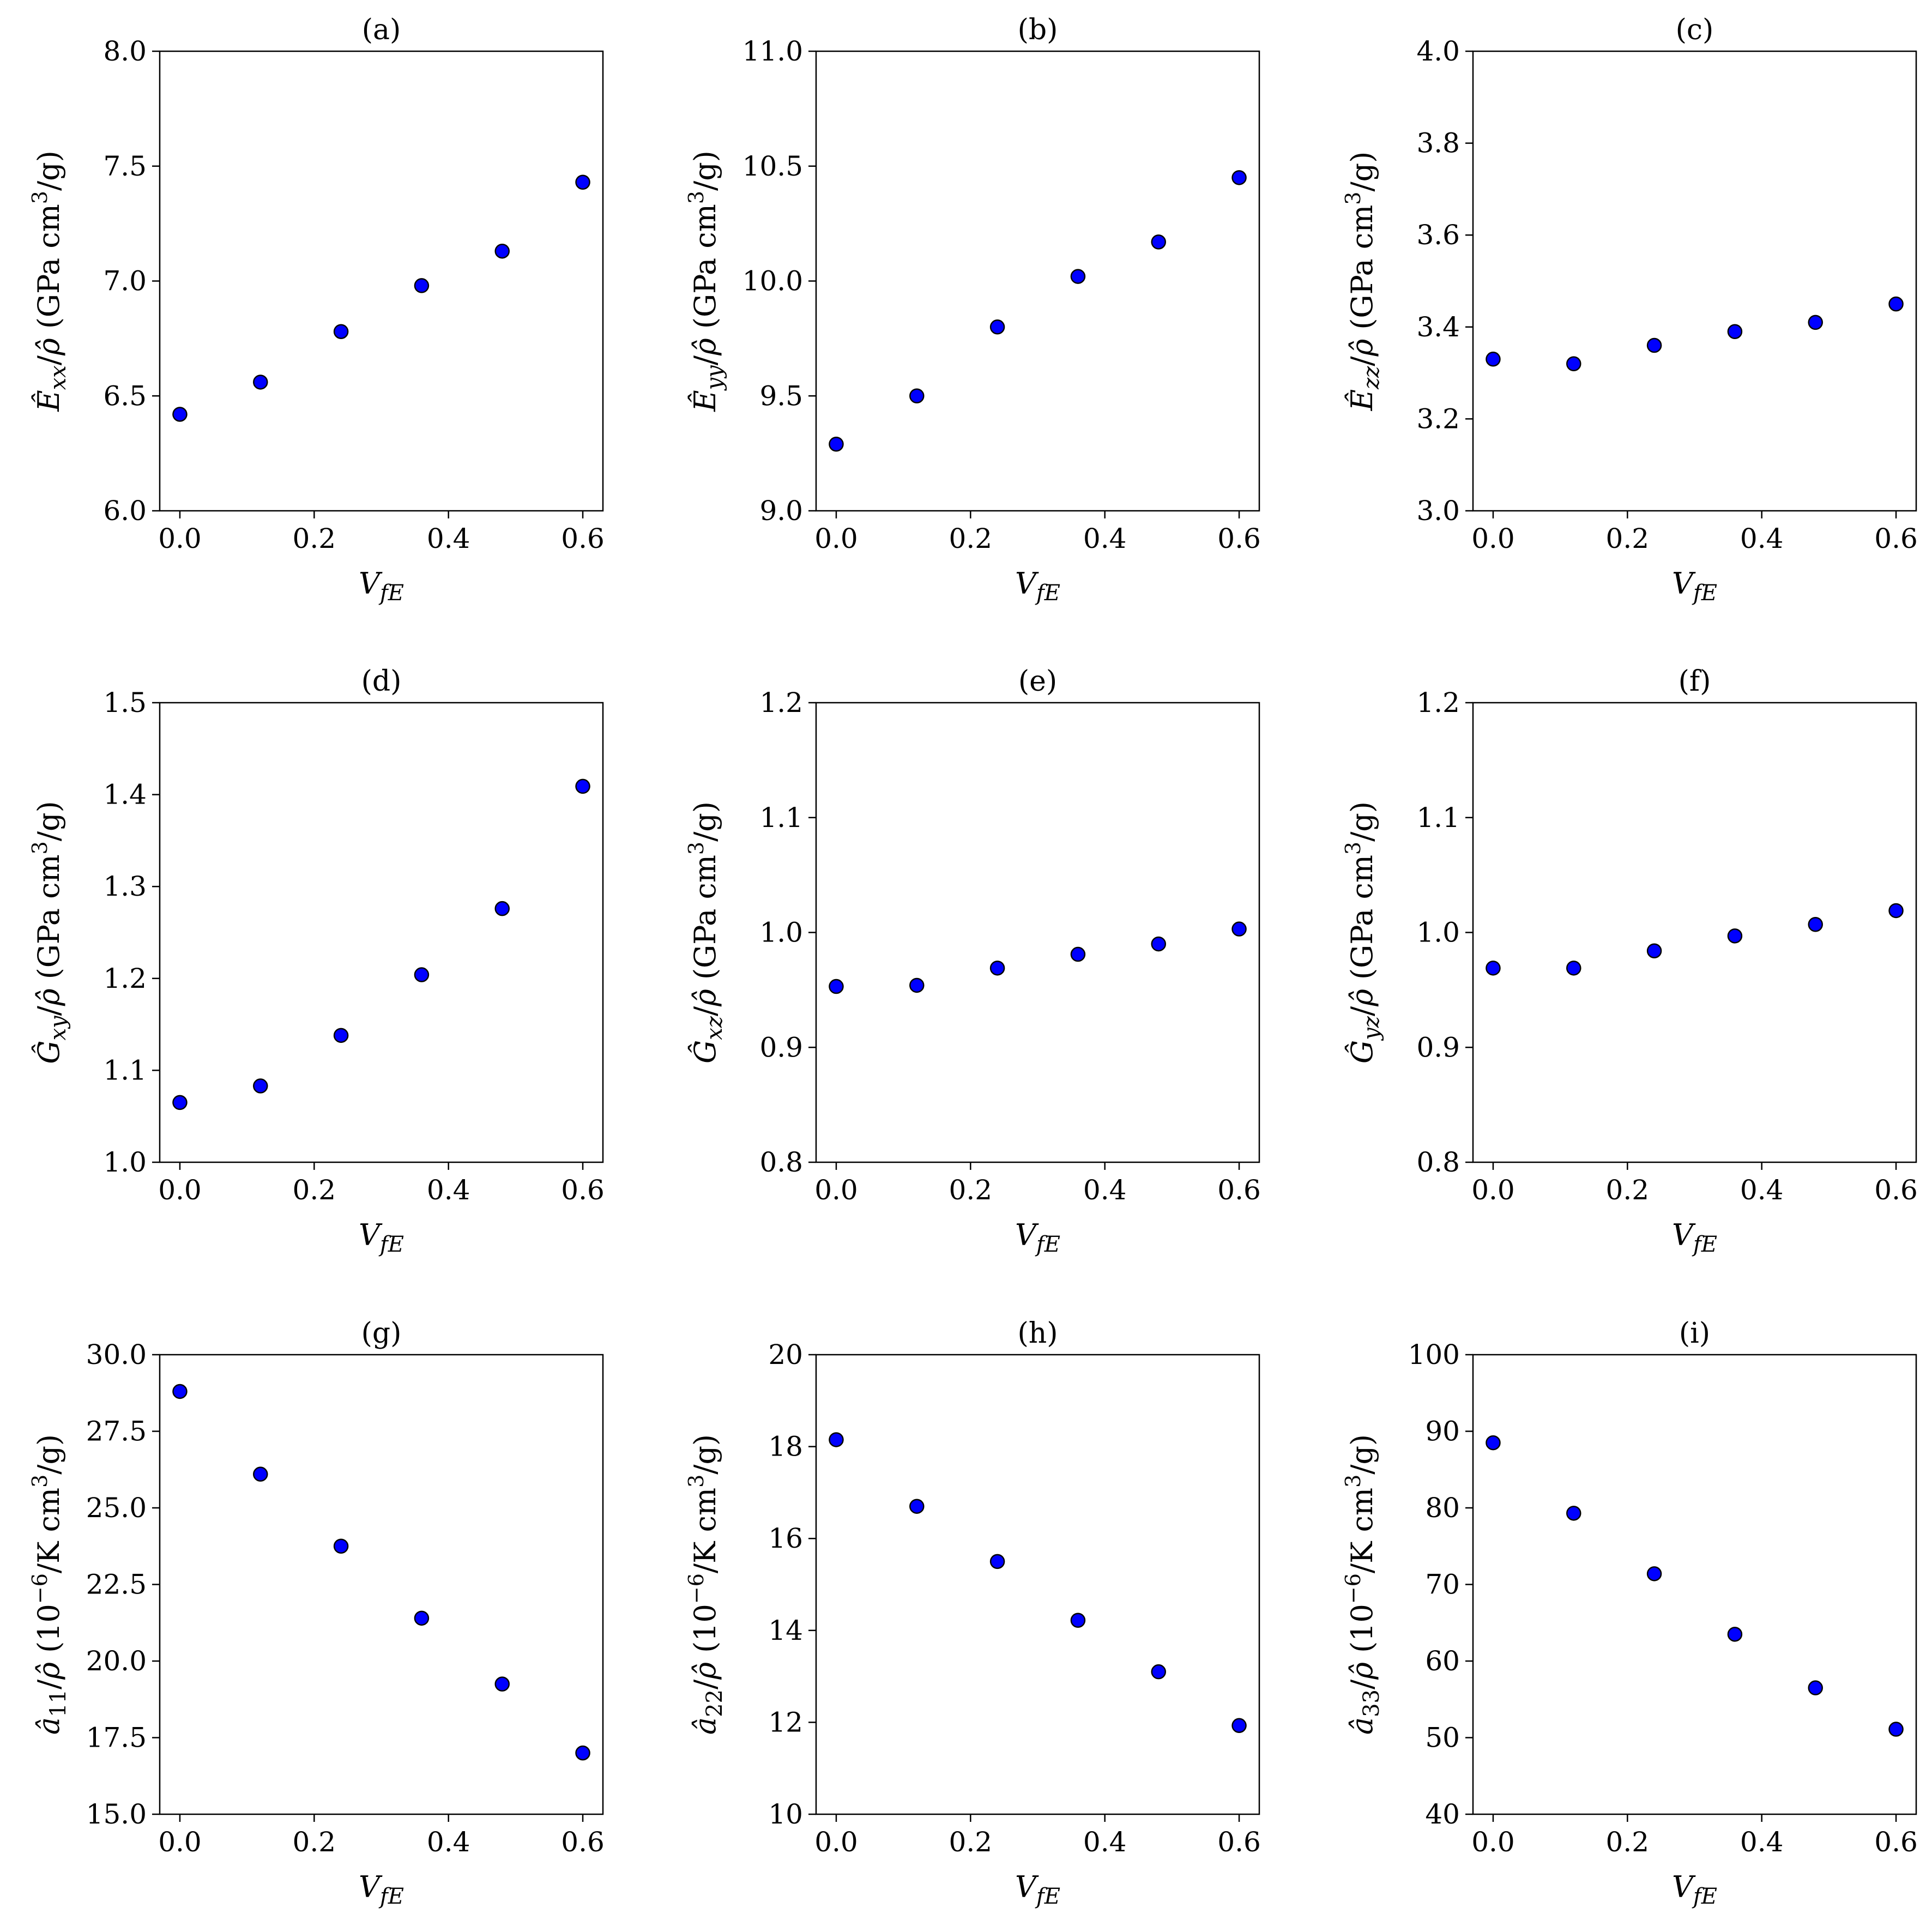 The height and width of the screenshot is (1920, 1932). Describe the element at coordinates (1442, 1814) in the screenshot. I see `y-tick-label: 40` at that location.